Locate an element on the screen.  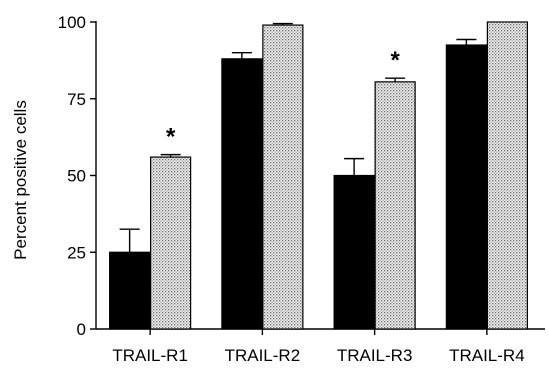
y-tick-label: 25 is located at coordinates (76, 252).